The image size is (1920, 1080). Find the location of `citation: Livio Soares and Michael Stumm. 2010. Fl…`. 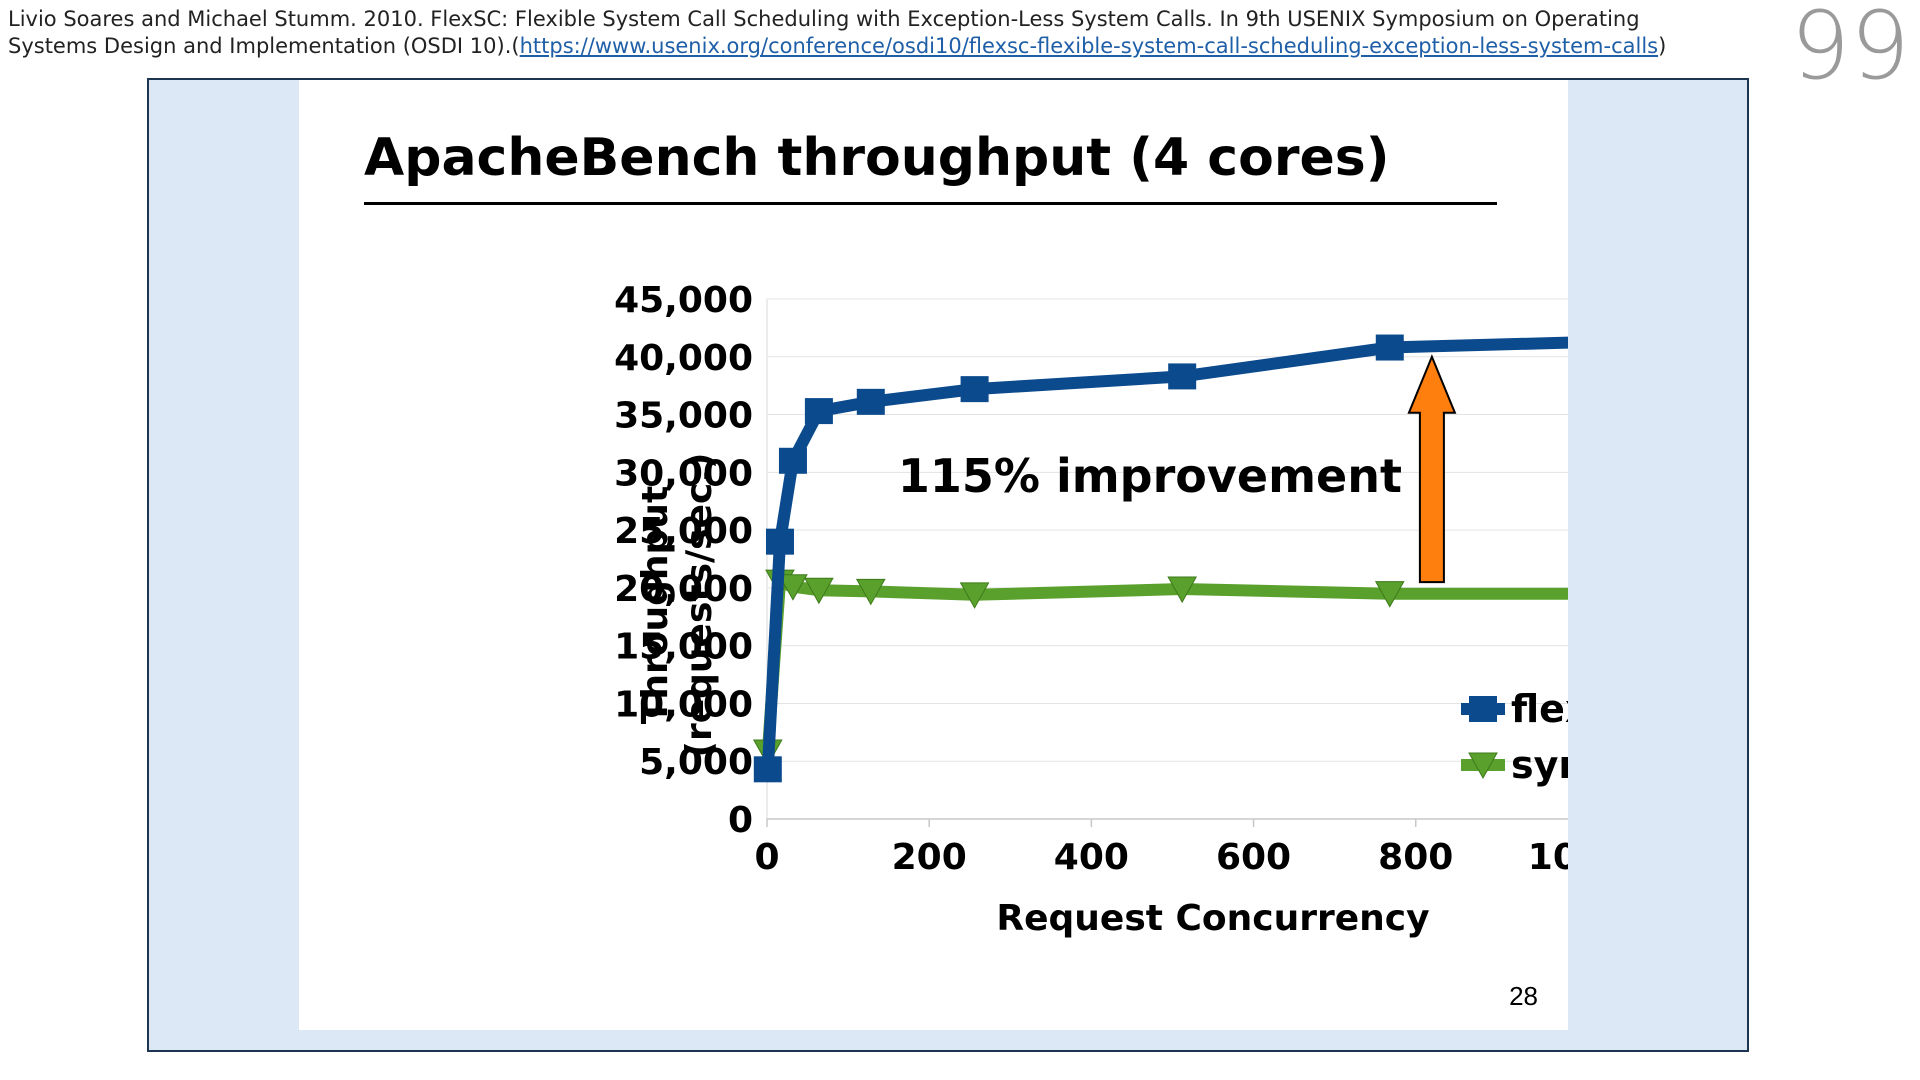

citation: Livio Soares and Michael Stumm. 2010. Fl… is located at coordinates (858, 33).